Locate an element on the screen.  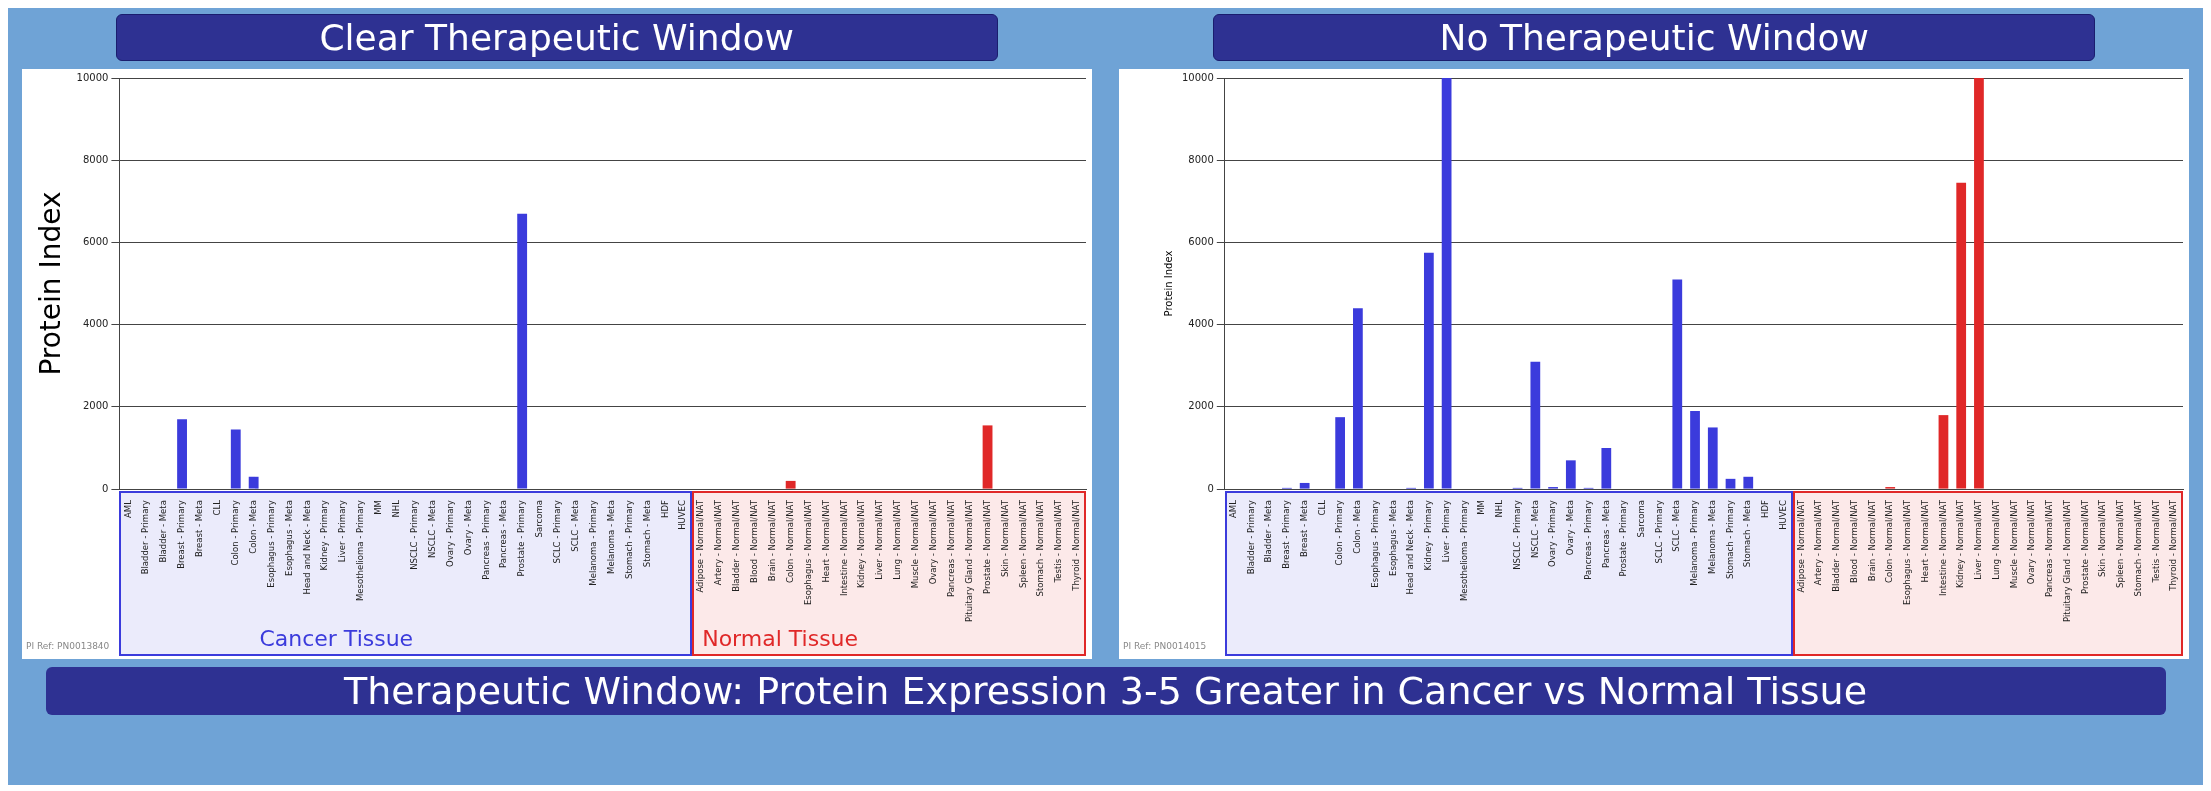
x-tick-label: Esophagus - Normal/NAT is located at coordinates (807, 552).